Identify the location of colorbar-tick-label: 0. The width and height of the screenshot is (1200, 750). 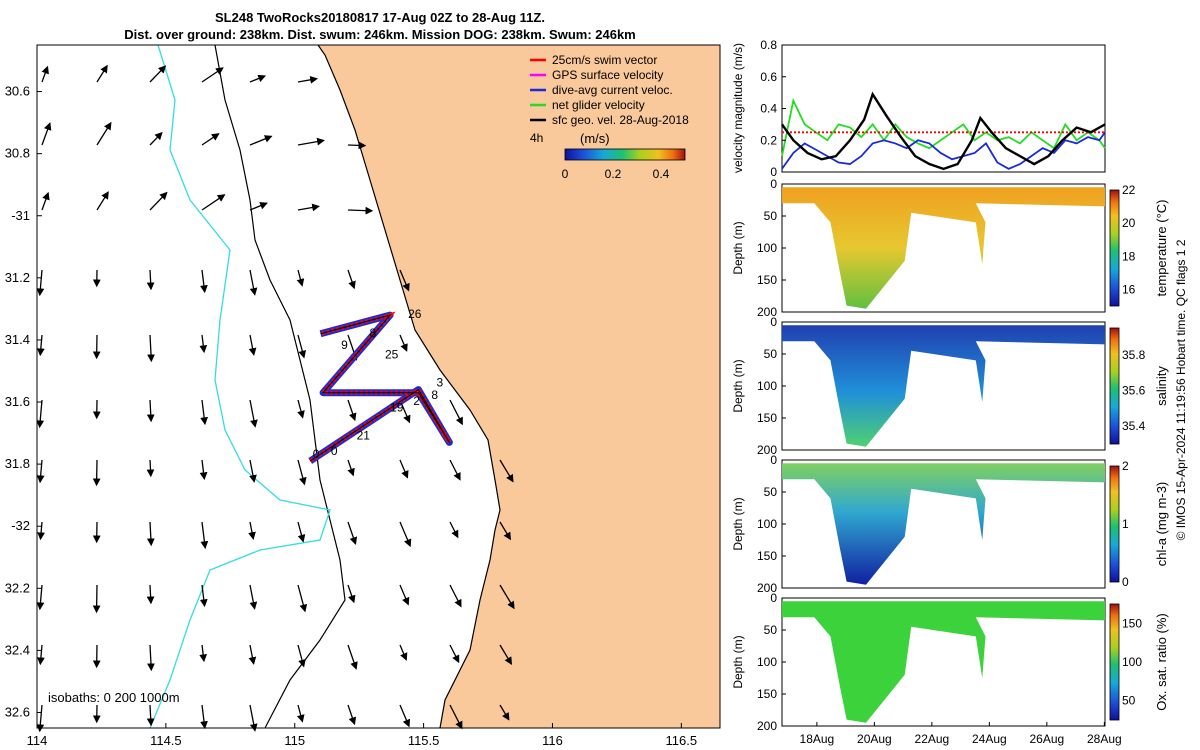
(1125, 582).